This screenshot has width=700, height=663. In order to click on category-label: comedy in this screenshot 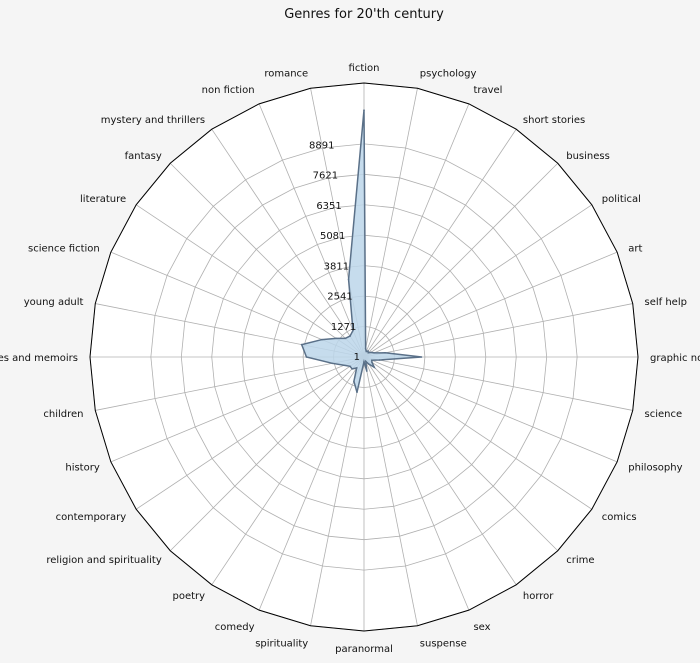, I will do `click(235, 627)`.